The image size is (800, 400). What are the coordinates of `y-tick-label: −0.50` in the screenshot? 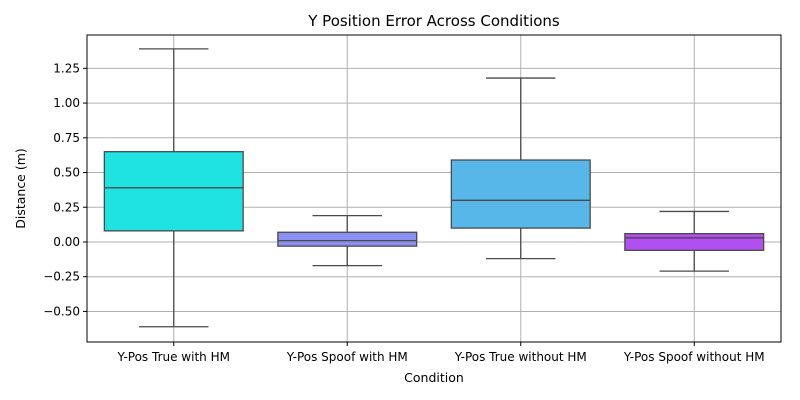 It's located at (61, 311).